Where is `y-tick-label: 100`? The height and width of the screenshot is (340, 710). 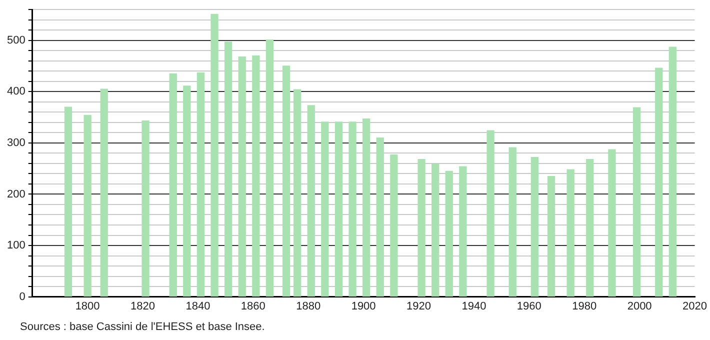 y-tick-label: 100 is located at coordinates (16, 246).